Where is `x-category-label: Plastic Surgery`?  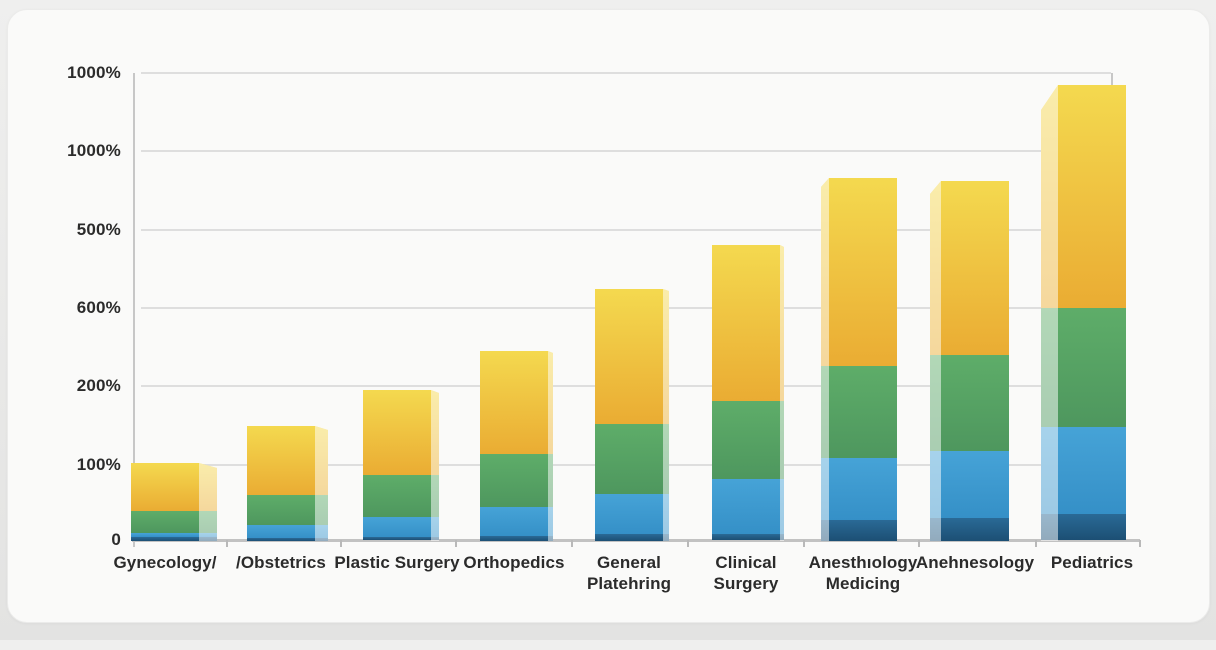
x-category-label: Plastic Surgery is located at coordinates (397, 562).